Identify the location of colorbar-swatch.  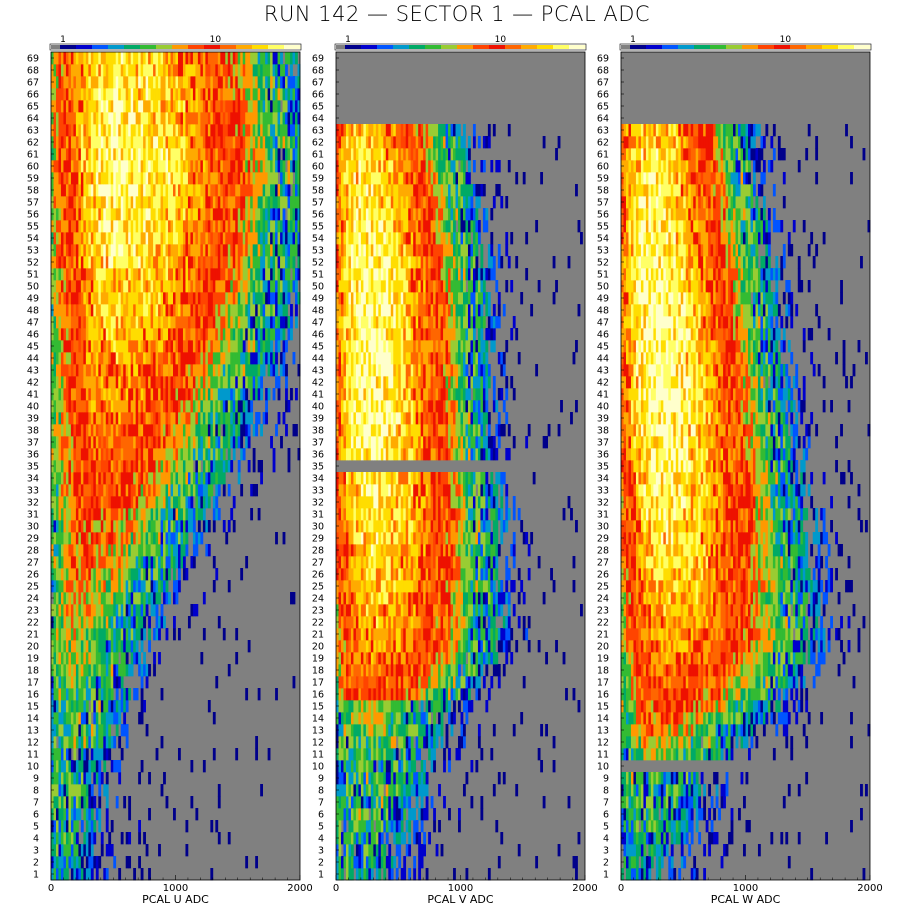
(513, 47).